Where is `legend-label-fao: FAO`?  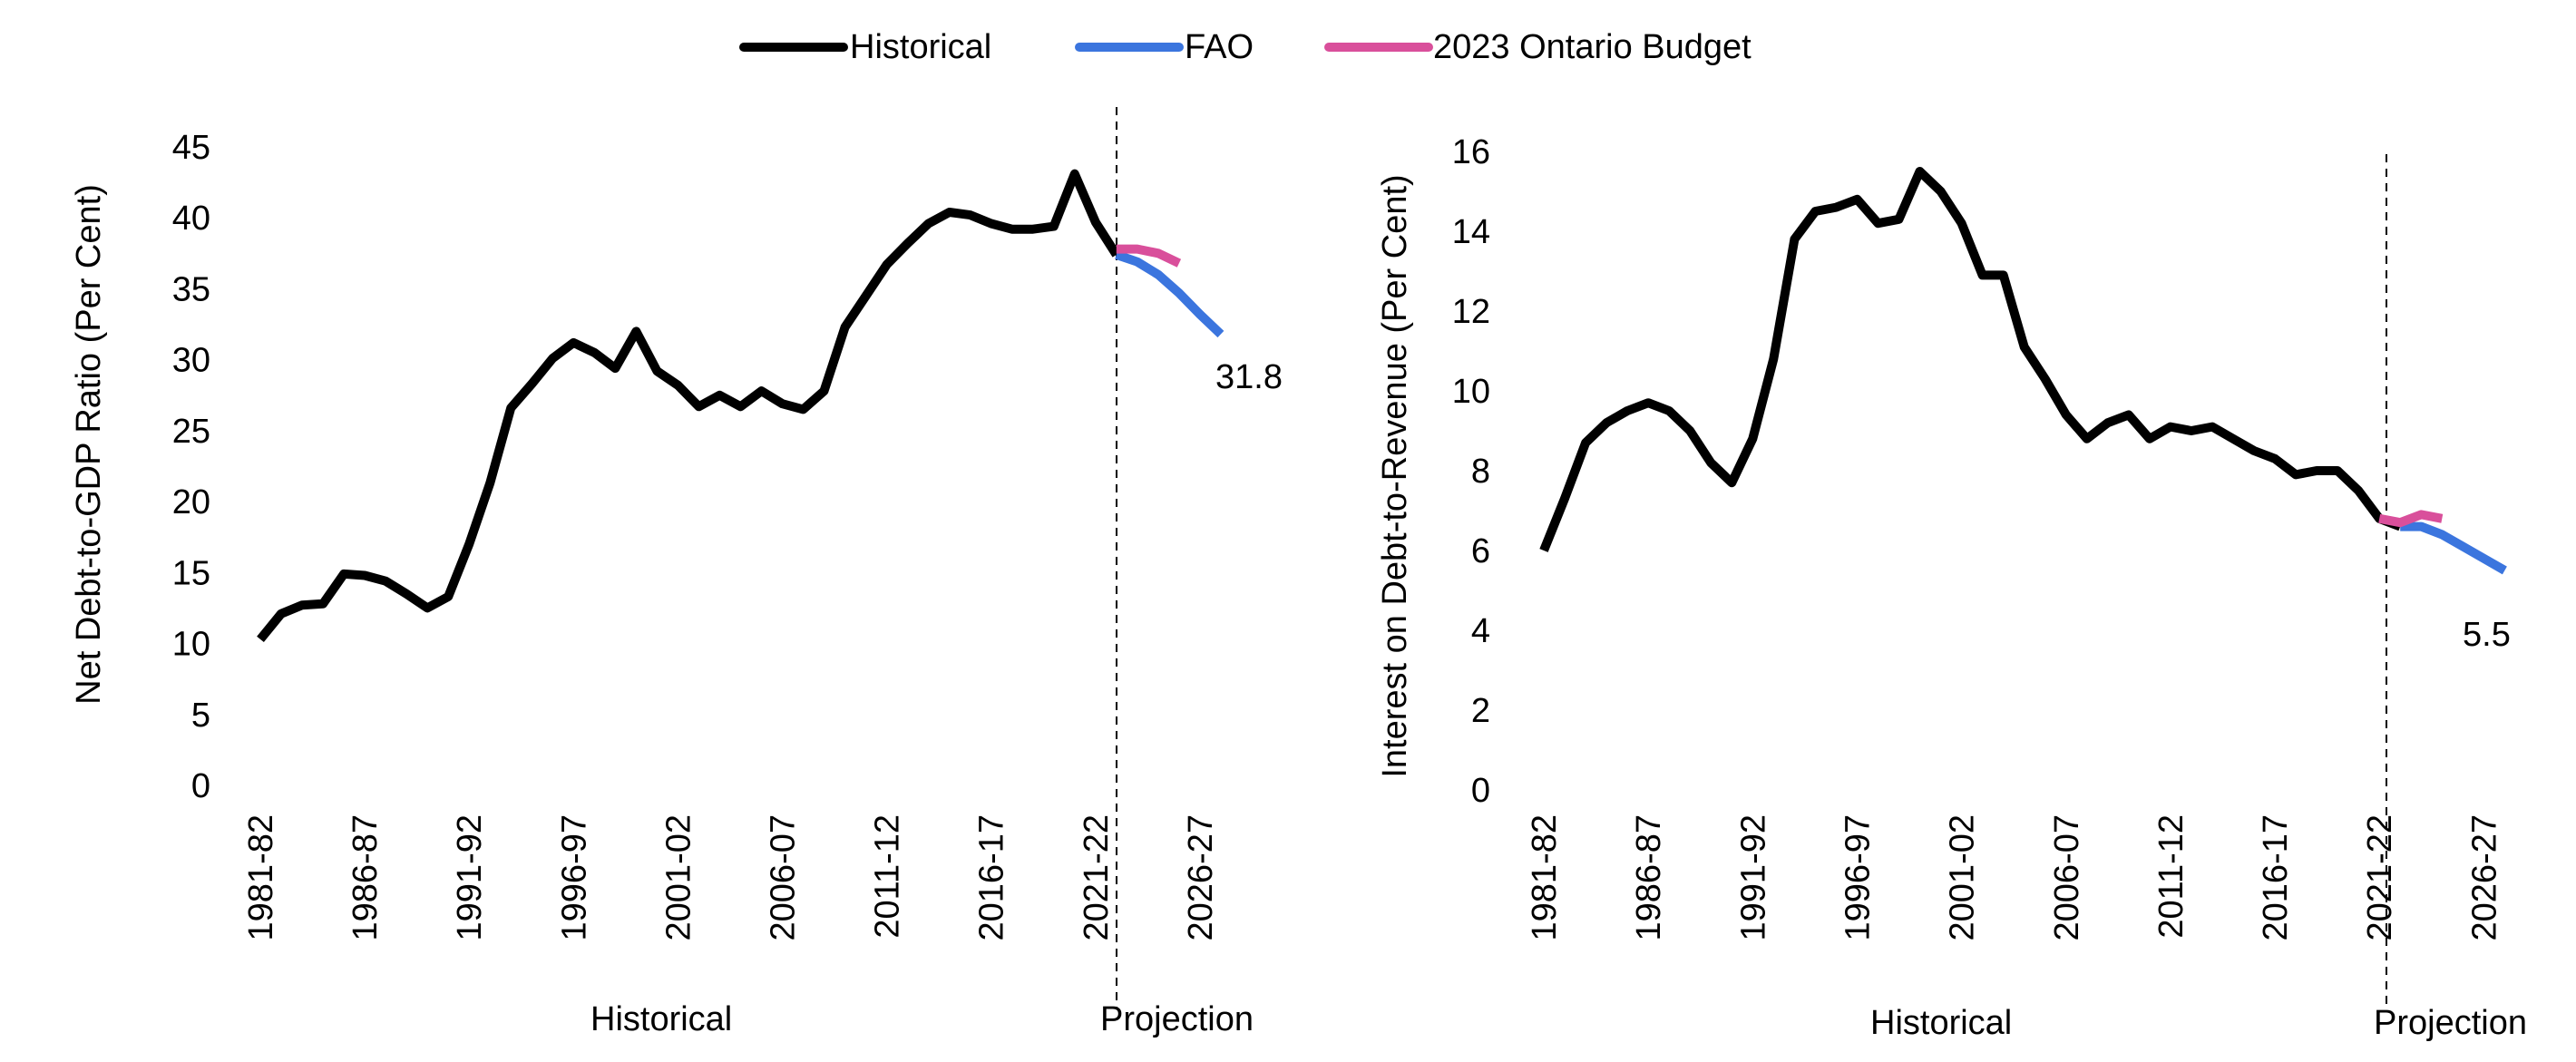
legend-label-fao: FAO is located at coordinates (1219, 47).